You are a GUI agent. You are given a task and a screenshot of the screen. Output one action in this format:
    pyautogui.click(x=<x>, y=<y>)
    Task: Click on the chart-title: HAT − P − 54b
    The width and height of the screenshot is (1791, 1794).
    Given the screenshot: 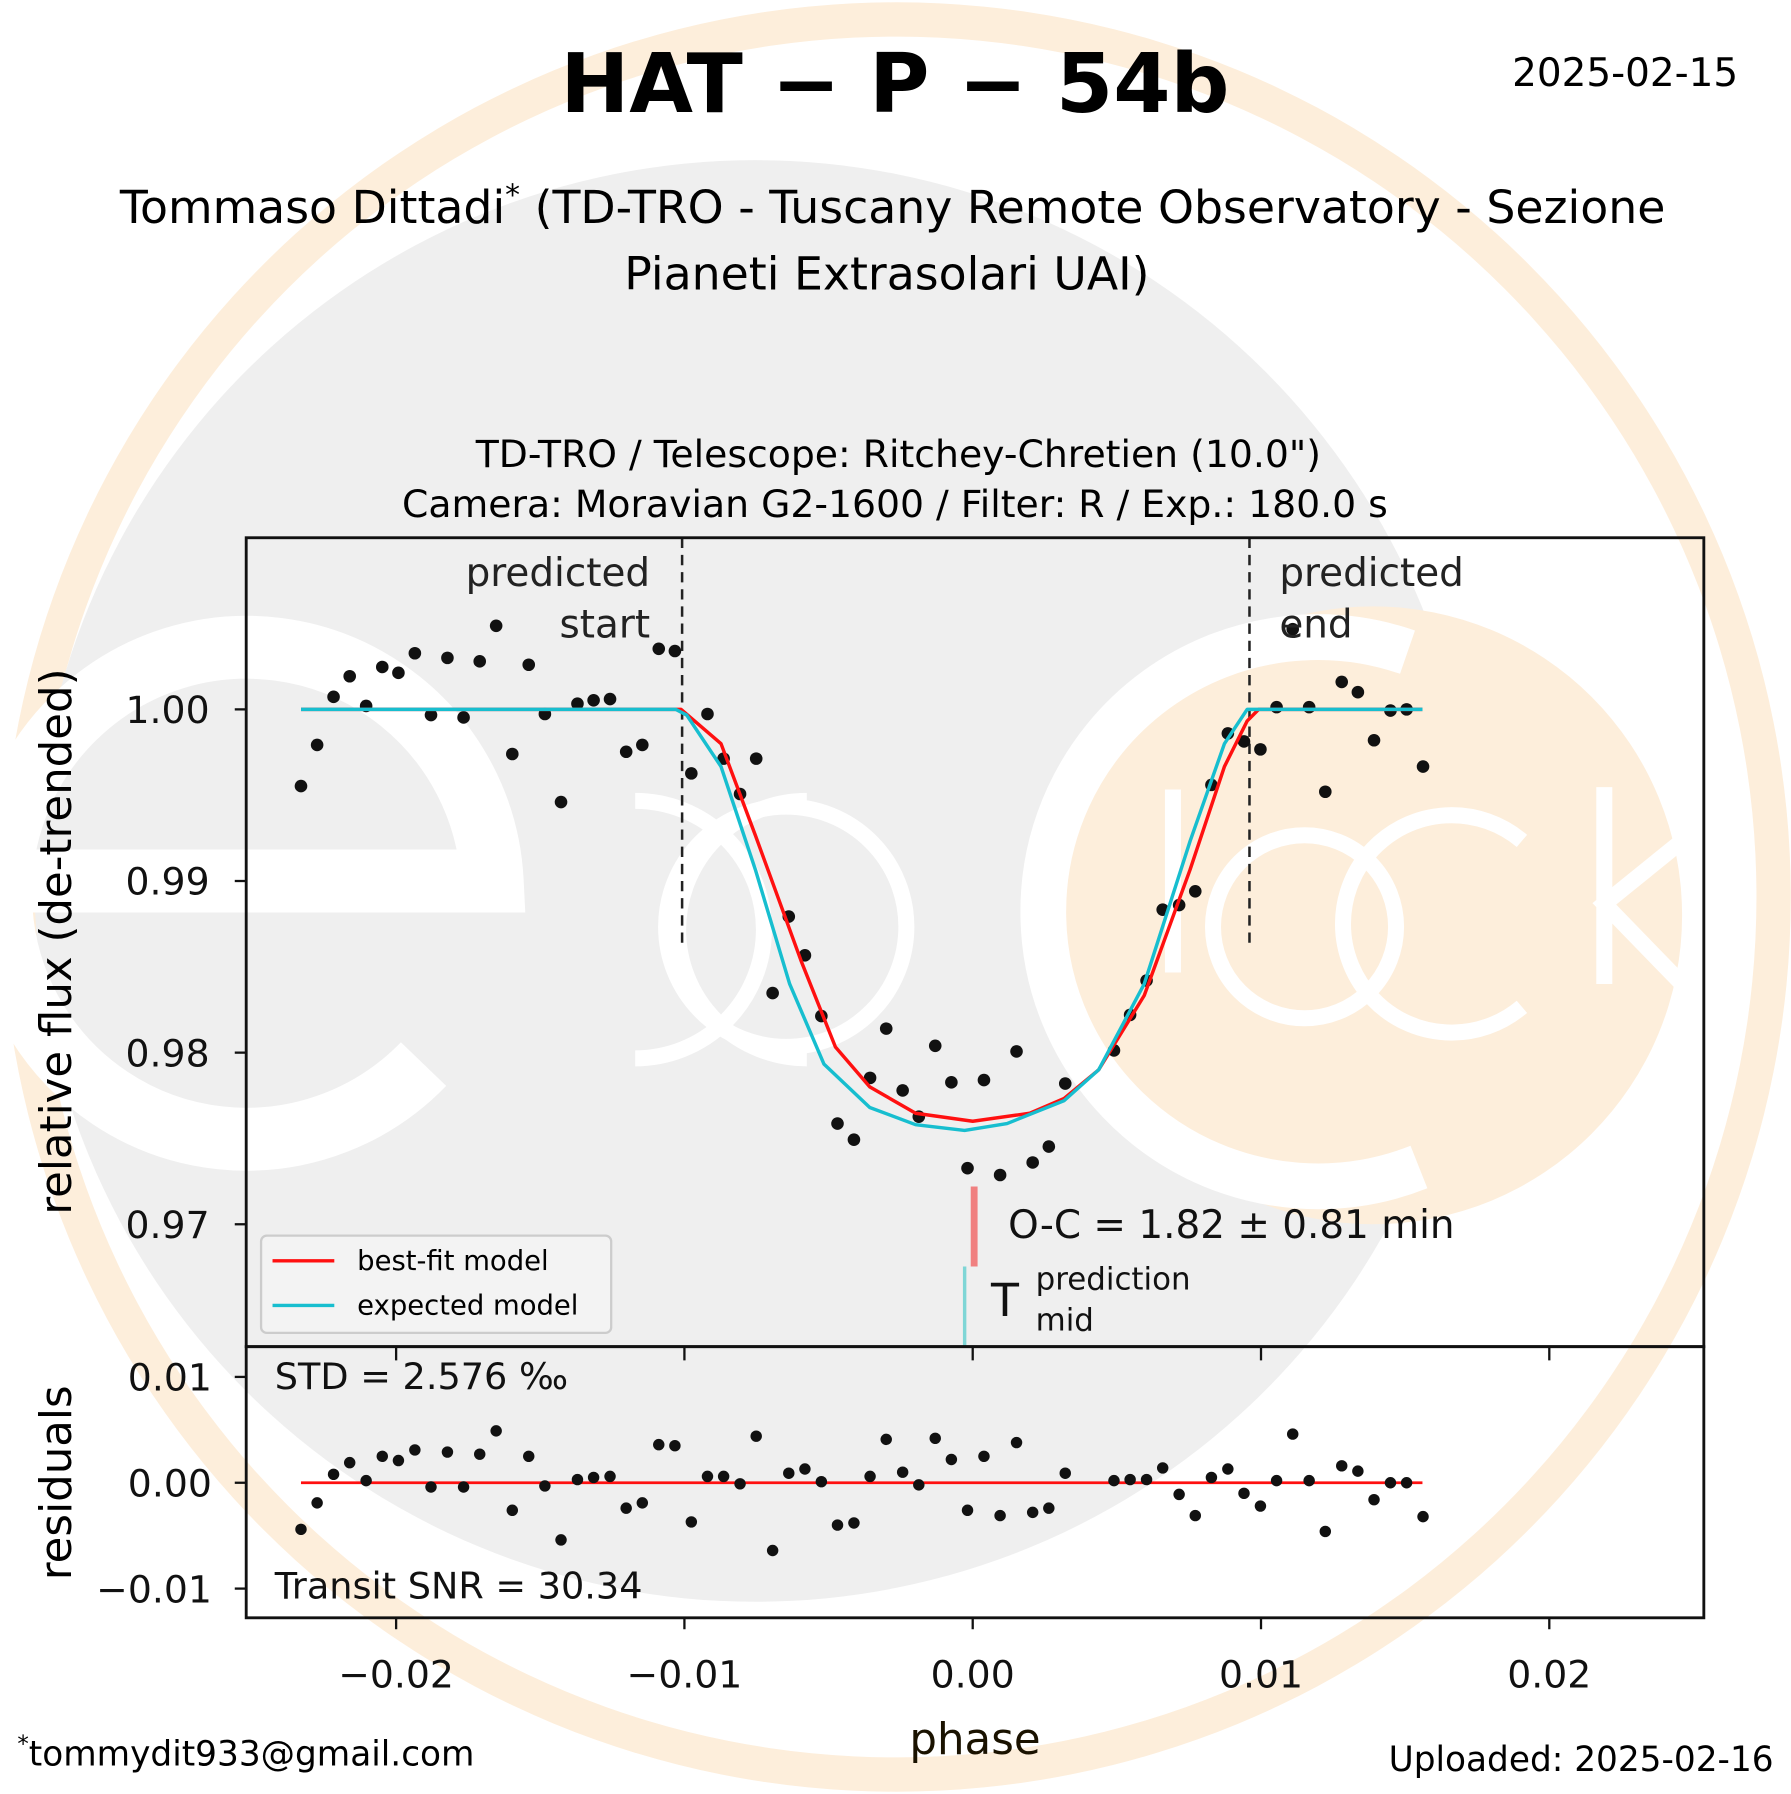 What is the action you would take?
    pyautogui.click(x=894, y=84)
    